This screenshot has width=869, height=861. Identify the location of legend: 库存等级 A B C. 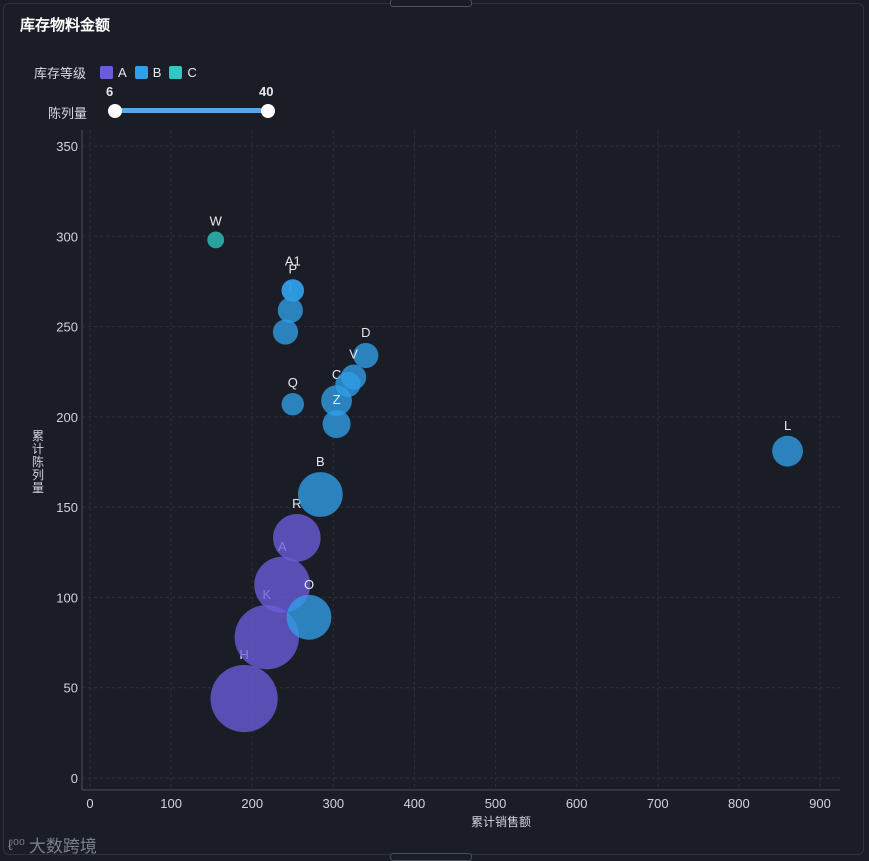
(115, 72).